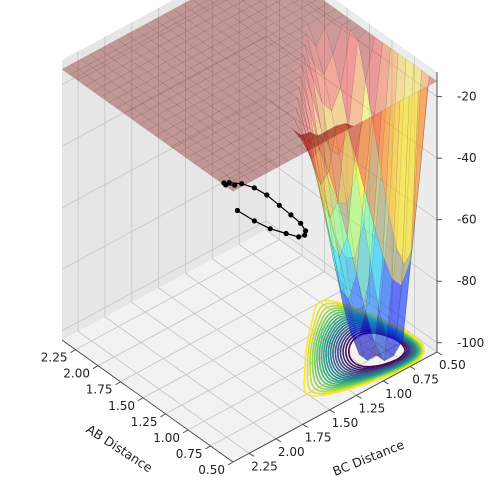 The width and height of the screenshot is (500, 496). Describe the element at coordinates (470, 343) in the screenshot. I see `z-tick-label: -100` at that location.